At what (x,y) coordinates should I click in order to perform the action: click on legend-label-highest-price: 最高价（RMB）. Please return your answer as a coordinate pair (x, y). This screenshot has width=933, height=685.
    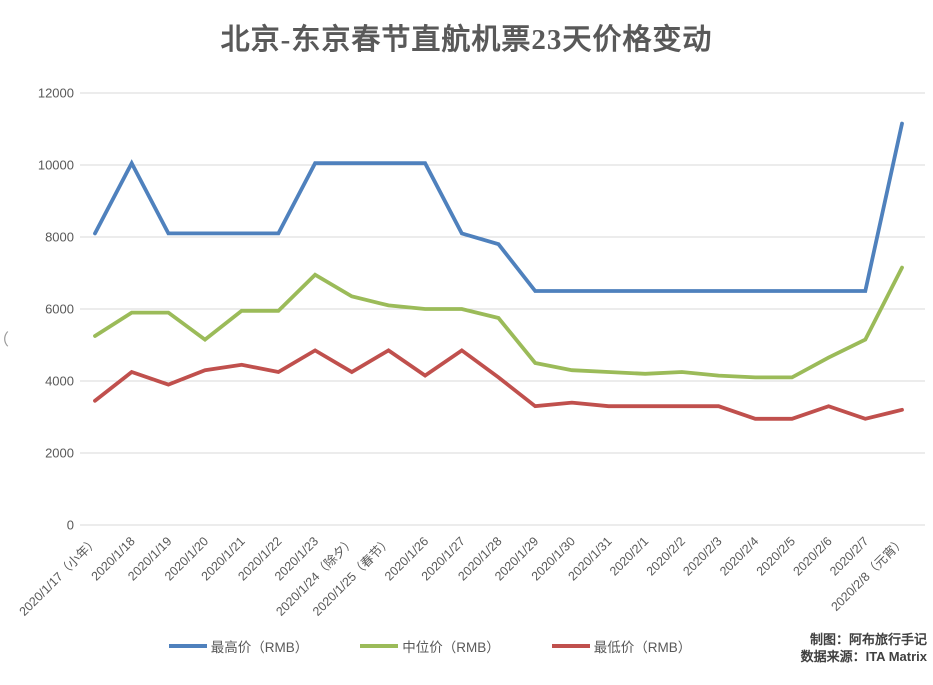
    Looking at the image, I should click on (259, 647).